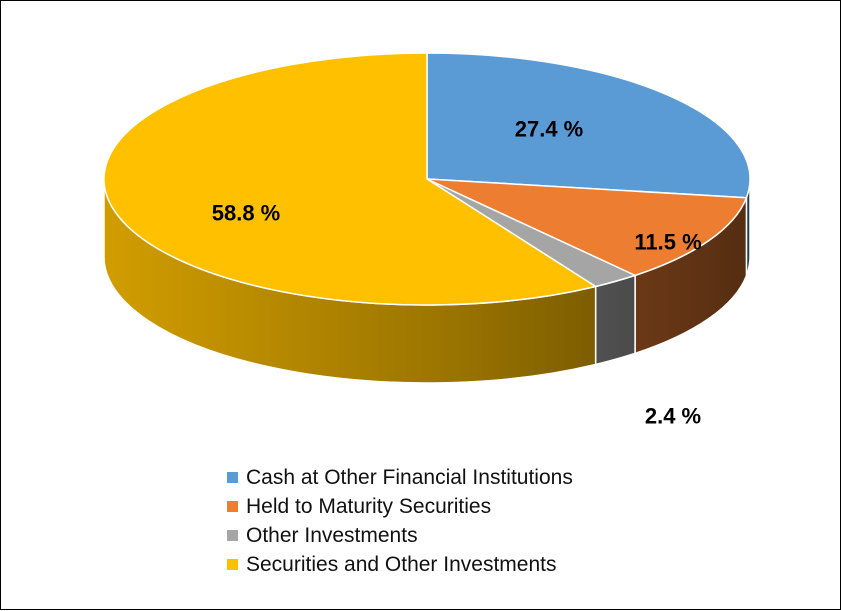 Image resolution: width=841 pixels, height=611 pixels. Describe the element at coordinates (232, 535) in the screenshot. I see `legend-swatch-other-investments` at that location.